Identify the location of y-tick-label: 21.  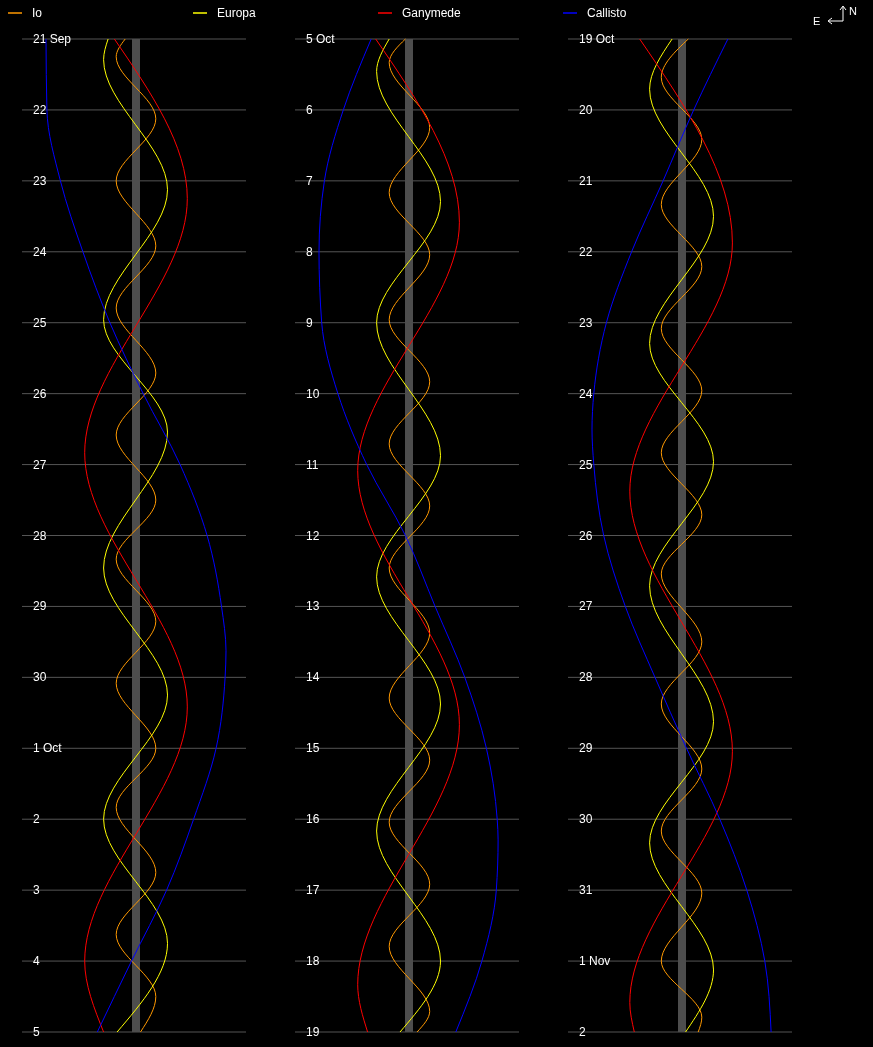
(586, 180).